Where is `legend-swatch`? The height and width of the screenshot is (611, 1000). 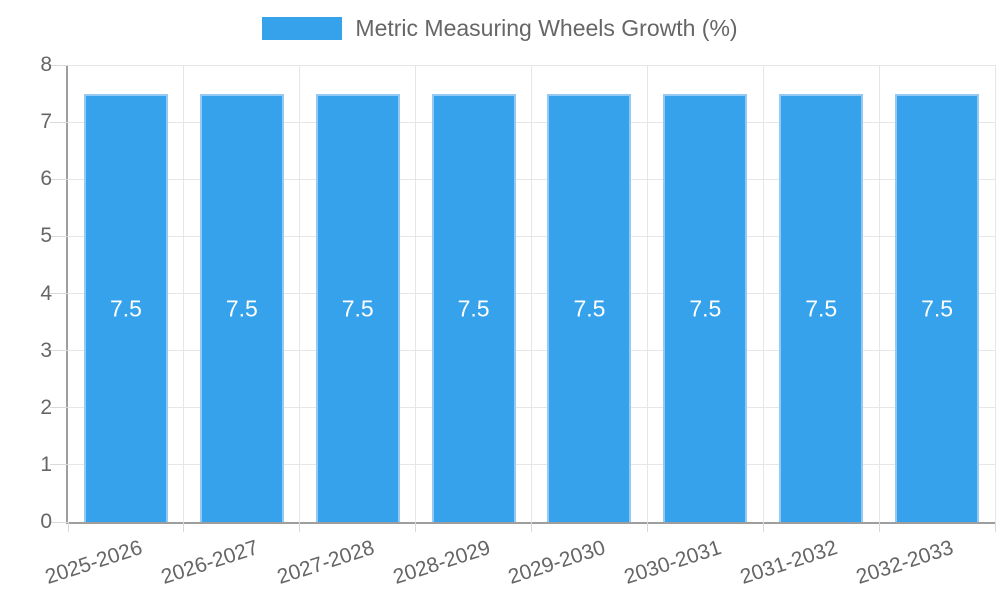 legend-swatch is located at coordinates (302, 29).